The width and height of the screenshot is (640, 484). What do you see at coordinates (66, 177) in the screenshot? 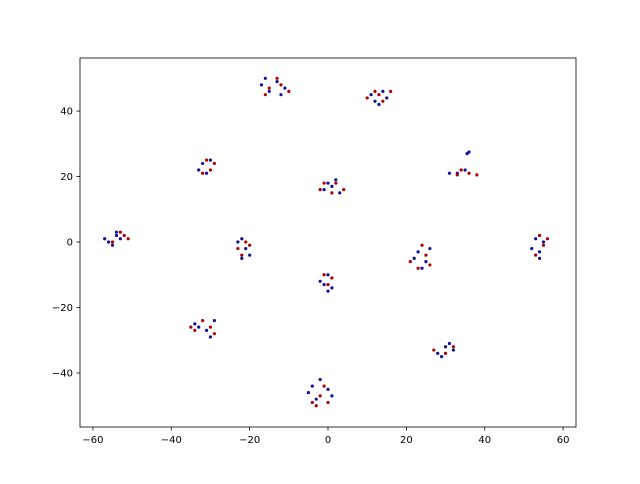
I see `y-tick-label: 20` at bounding box center [66, 177].